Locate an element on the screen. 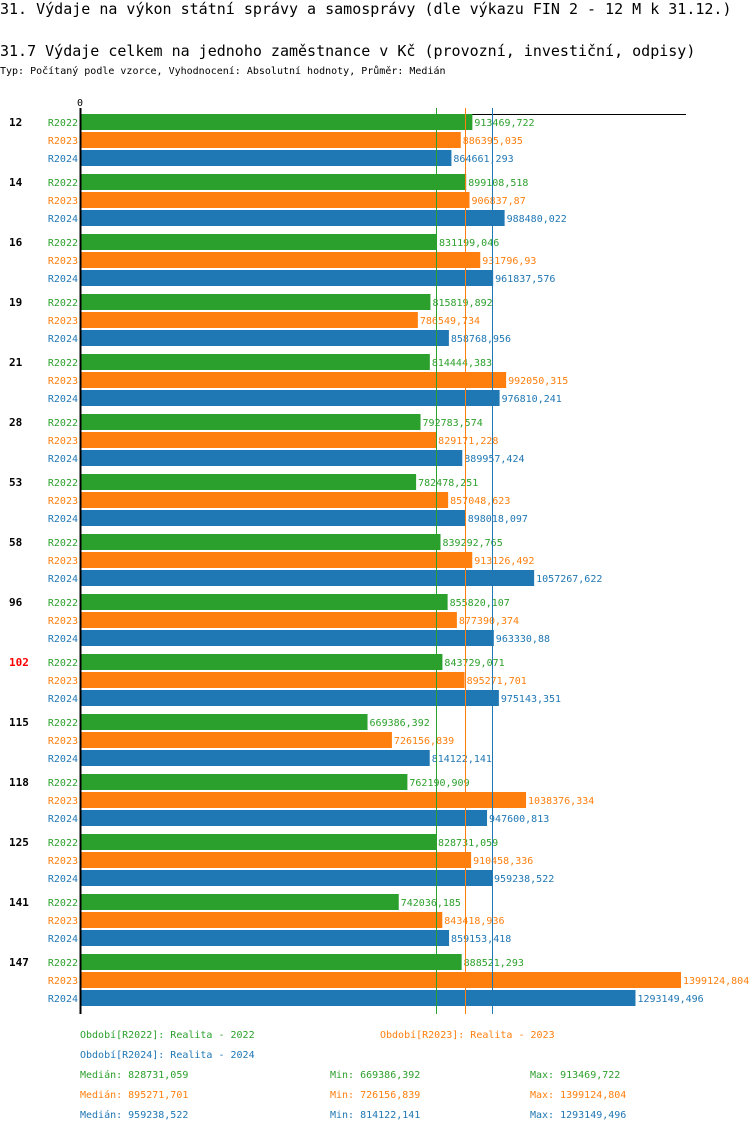 This screenshot has width=750, height=1134. stat-min-r2024: Min: 814122,141 is located at coordinates (375, 1115).